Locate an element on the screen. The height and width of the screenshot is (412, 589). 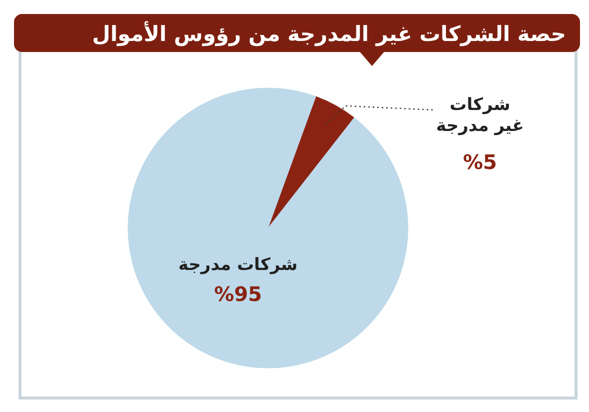
slice-label: شركات مدرجة is located at coordinates (238, 265).